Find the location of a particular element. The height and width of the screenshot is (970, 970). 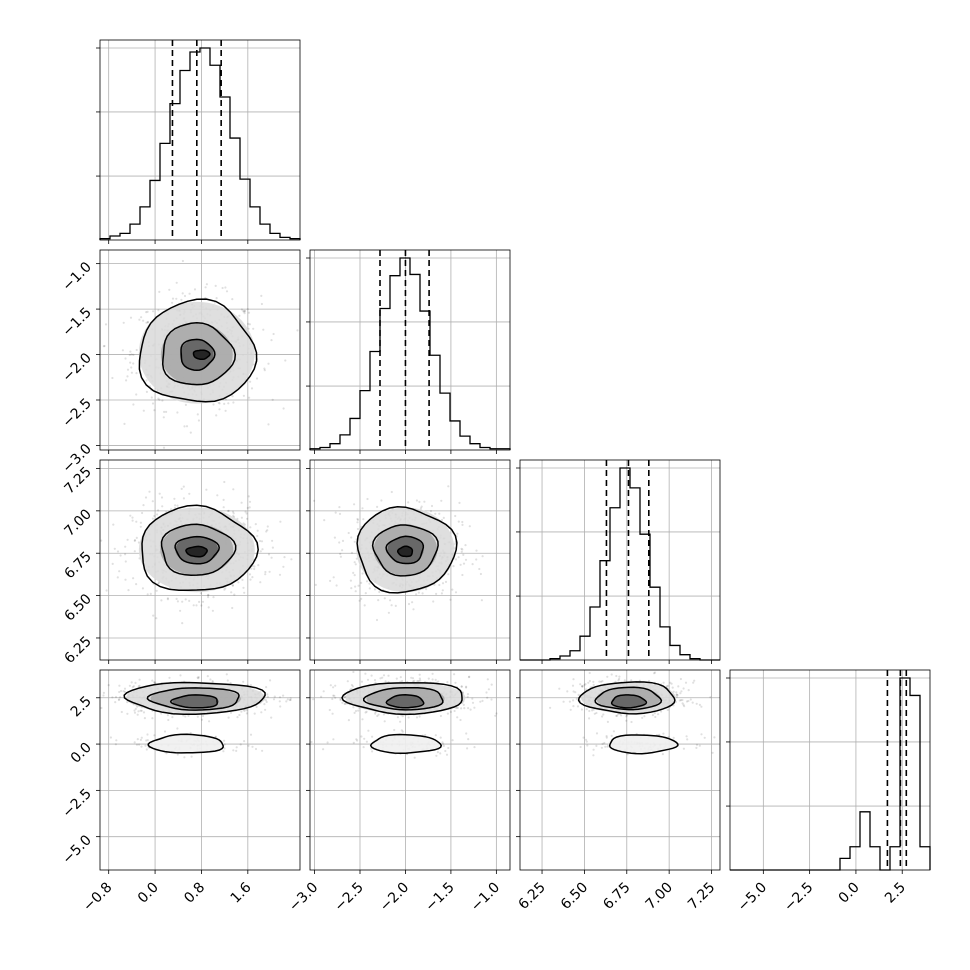

panel-3-1-frame is located at coordinates (410, 770).